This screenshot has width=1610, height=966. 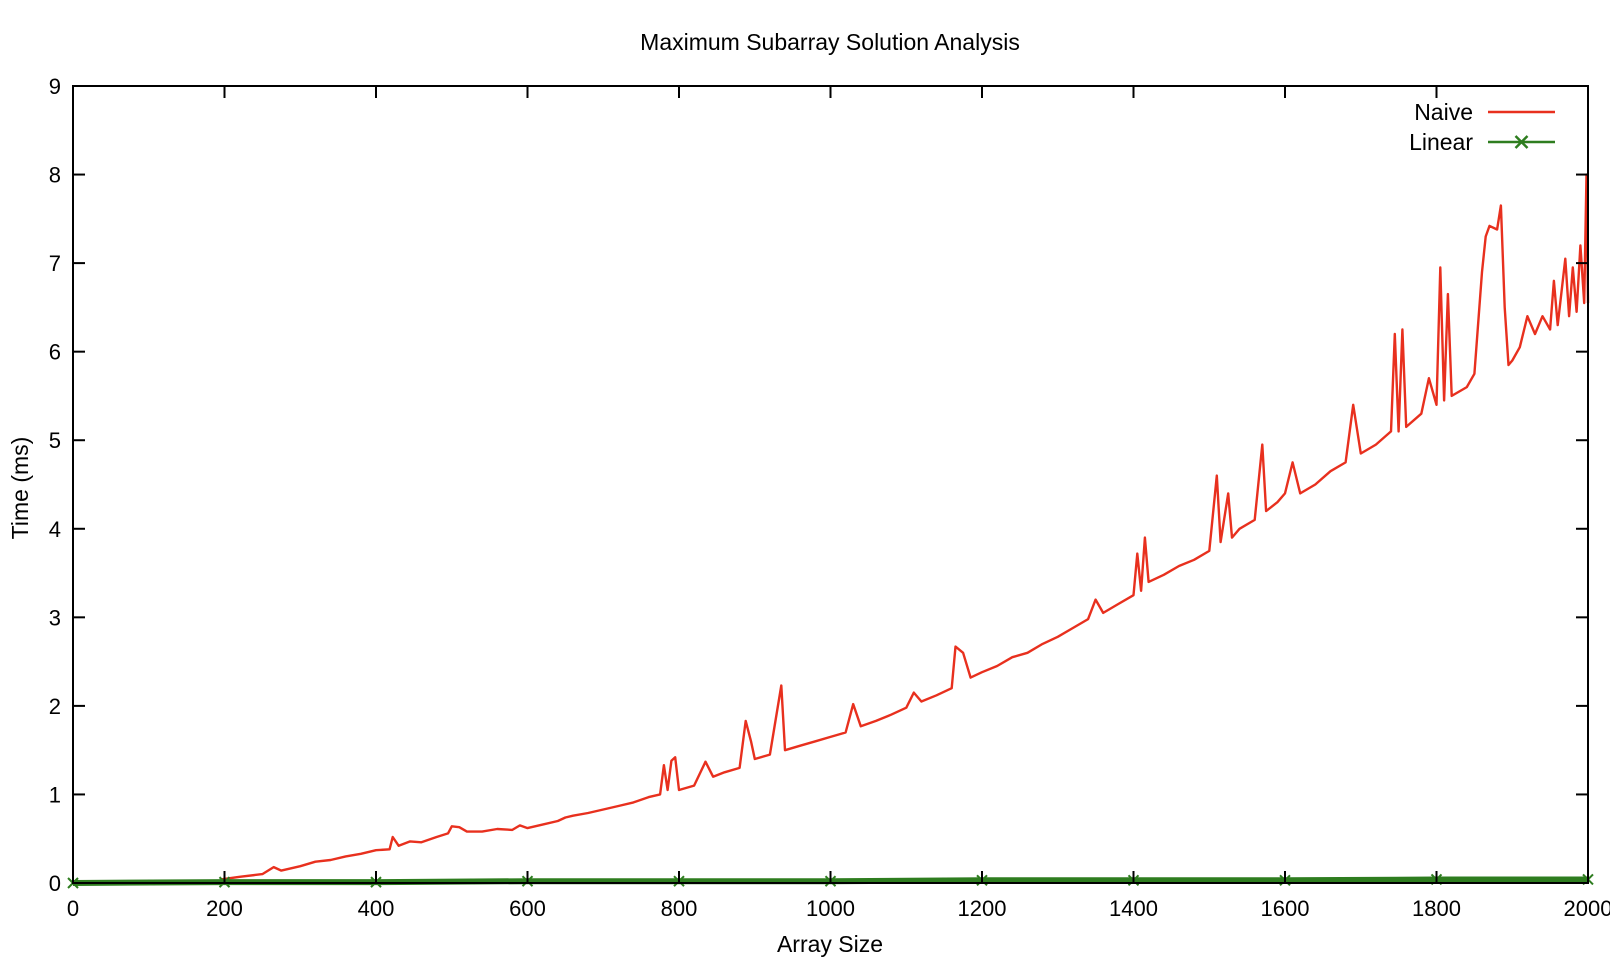 What do you see at coordinates (55, 617) in the screenshot?
I see `y-tick-label-3: 3` at bounding box center [55, 617].